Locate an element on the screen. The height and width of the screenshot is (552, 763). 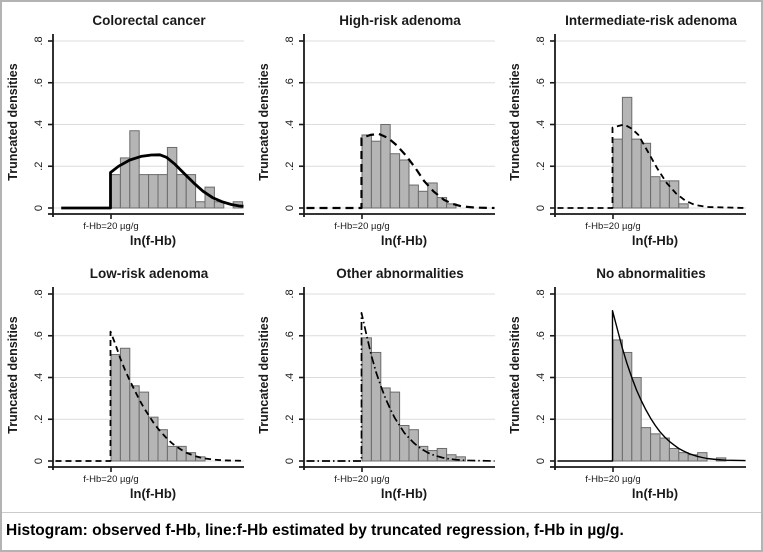
panel-title: Intermediate-risk adenoma is located at coordinates (651, 20).